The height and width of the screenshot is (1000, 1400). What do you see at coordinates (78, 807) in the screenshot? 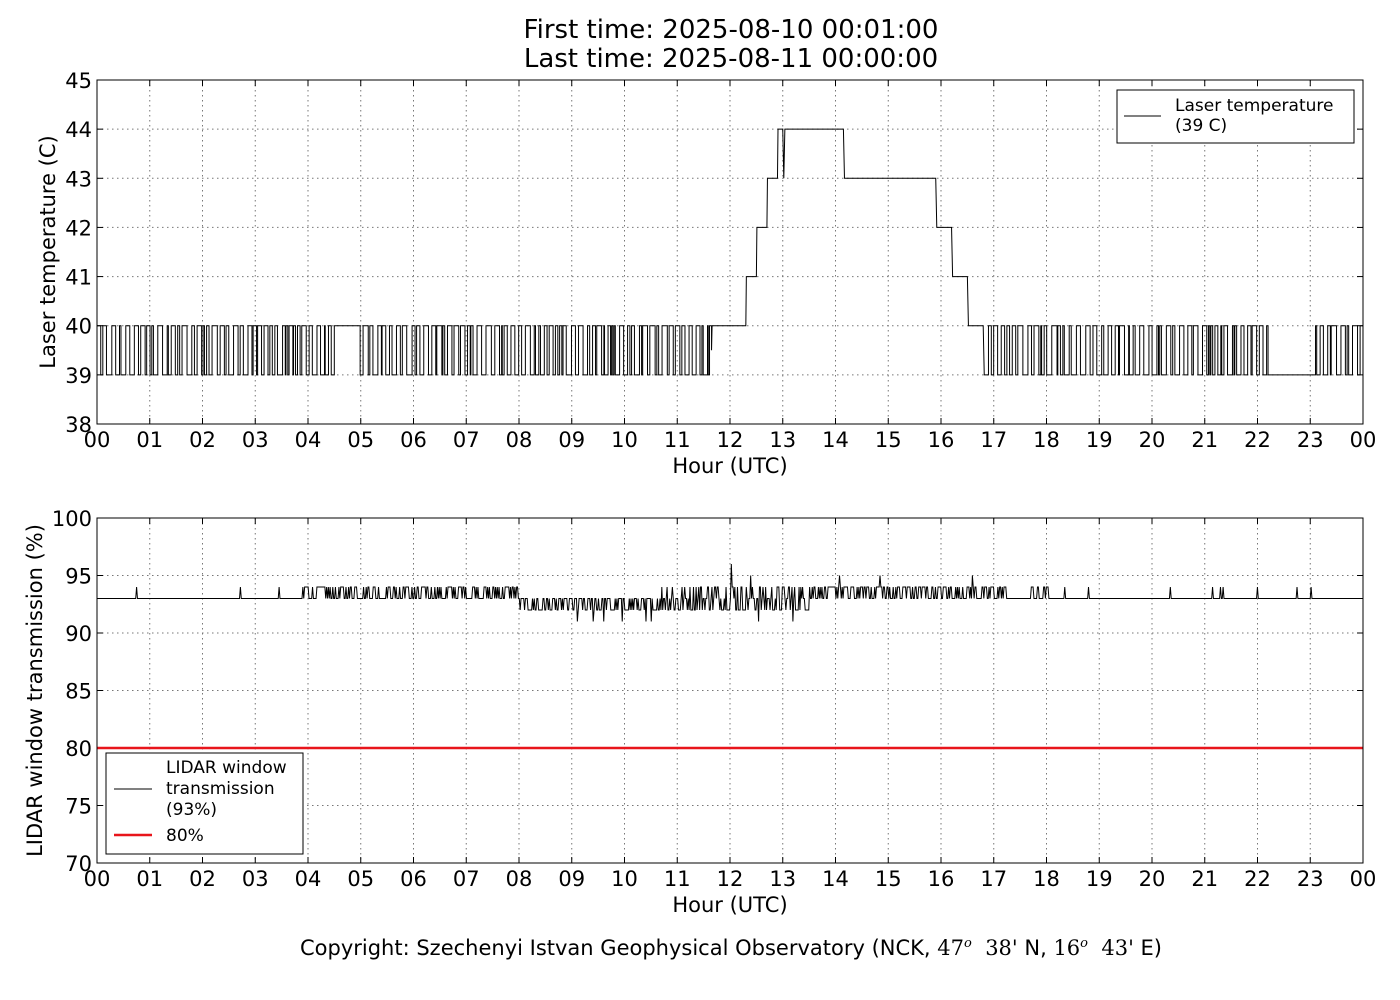
I see `y-tick-label: 75` at bounding box center [78, 807].